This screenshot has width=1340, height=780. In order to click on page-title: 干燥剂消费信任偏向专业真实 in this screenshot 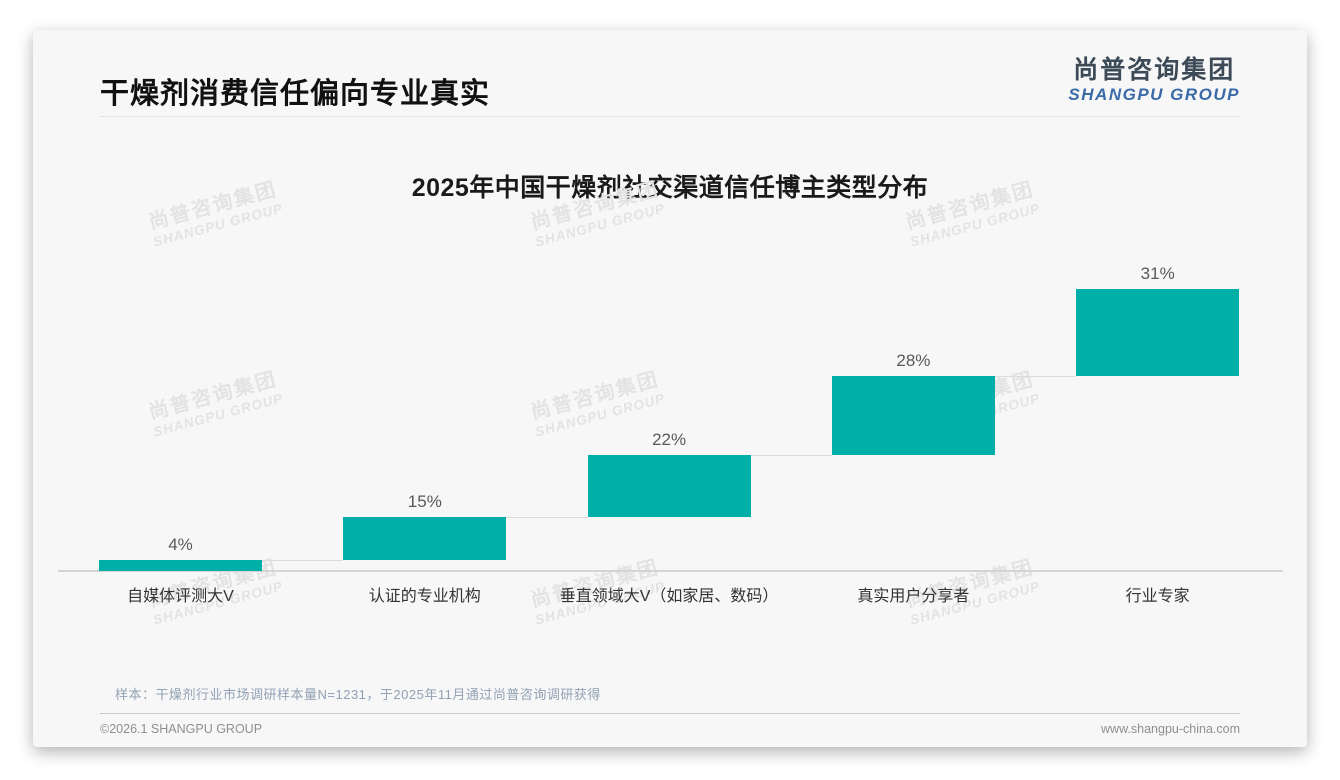, I will do `click(295, 94)`.